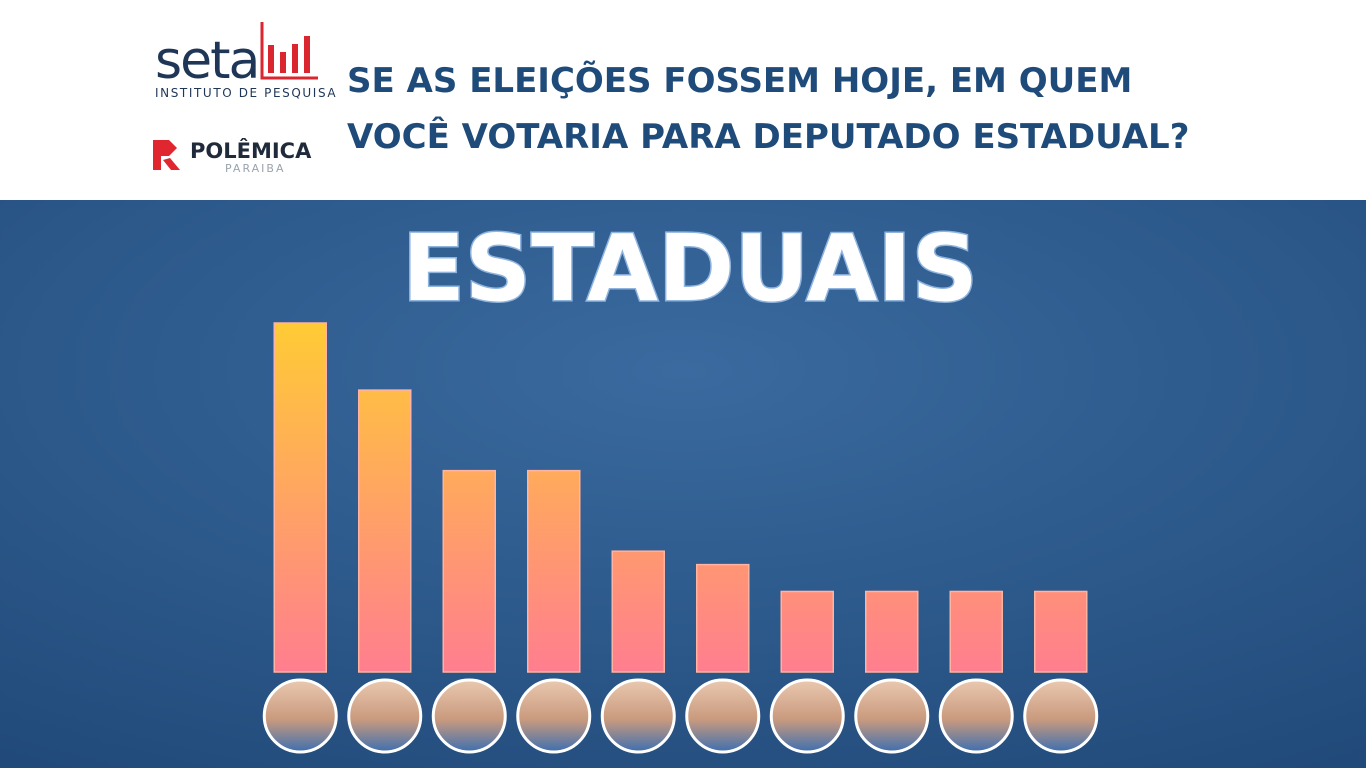 The image size is (1366, 768). What do you see at coordinates (246, 93) in the screenshot?
I see `logo-subtitle: INSTITUTO DE PESQUISA` at bounding box center [246, 93].